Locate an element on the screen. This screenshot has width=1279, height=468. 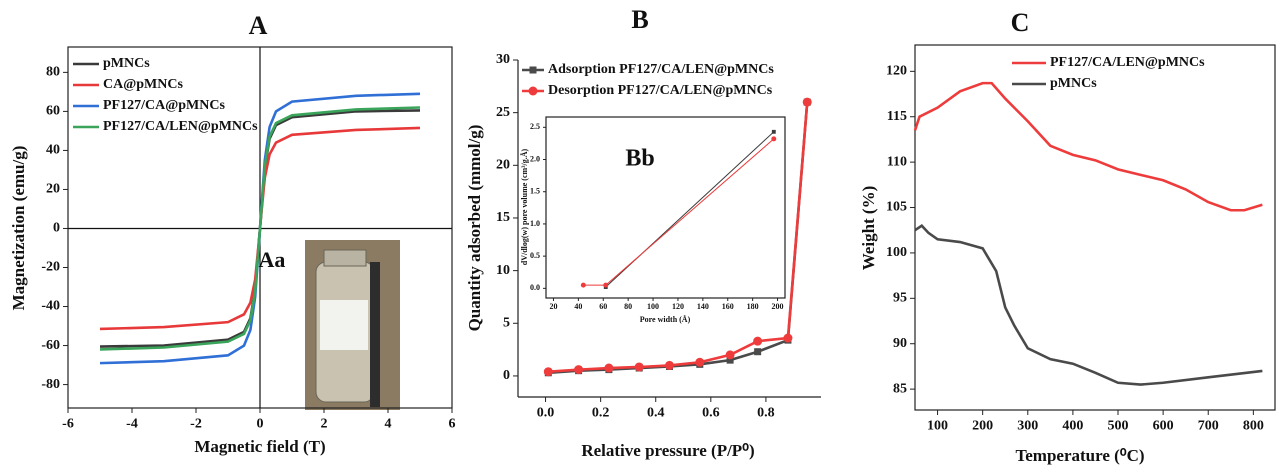
photo-inset is located at coordinates (352, 325).